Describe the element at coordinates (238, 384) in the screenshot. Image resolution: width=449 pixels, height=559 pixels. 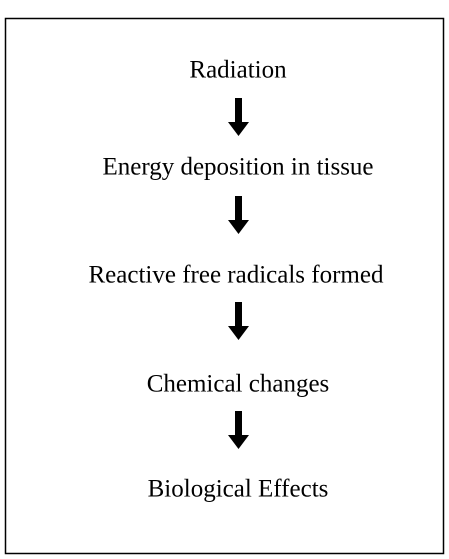
I see `node-label: Chemical changes` at that location.